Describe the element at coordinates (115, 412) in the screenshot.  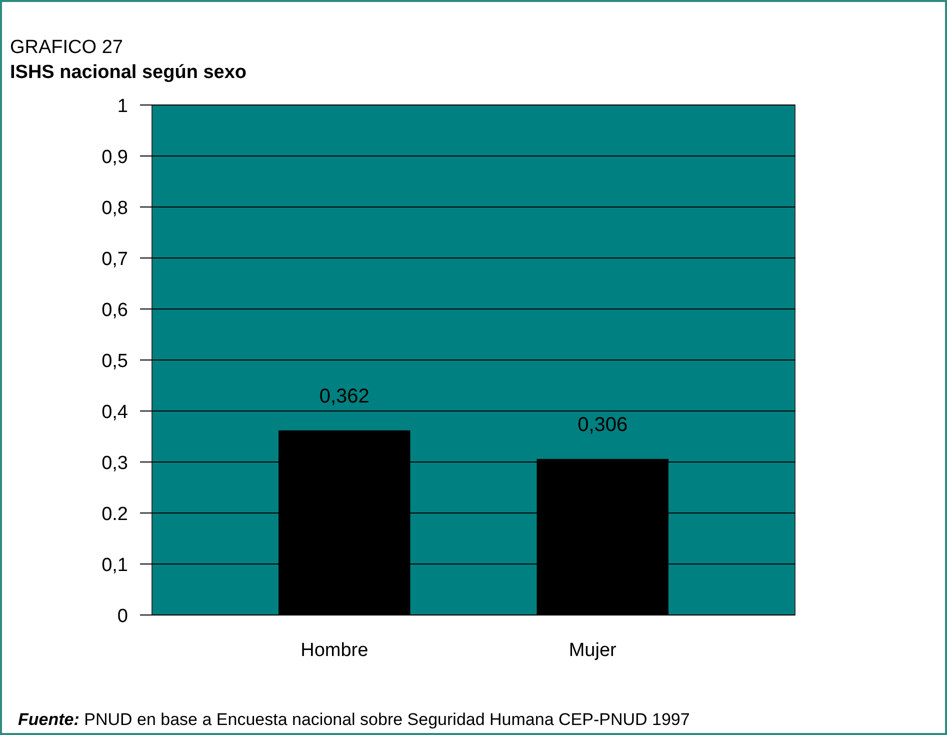
I see `y-tick-label: 0,4` at that location.